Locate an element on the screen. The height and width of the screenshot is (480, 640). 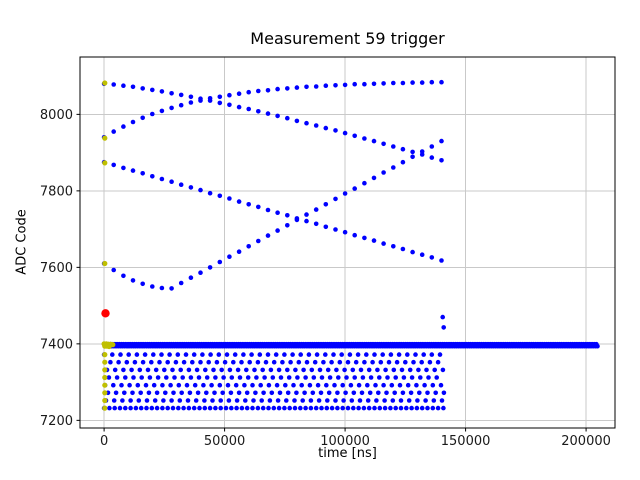
stray-samples-point is located at coordinates (443, 317).